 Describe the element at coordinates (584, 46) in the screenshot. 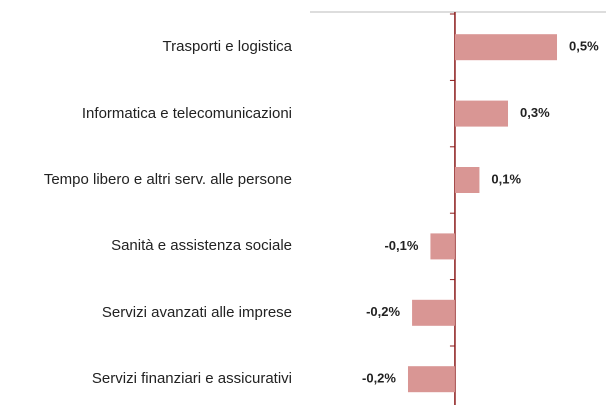

I see `value-label: 0,5%` at that location.